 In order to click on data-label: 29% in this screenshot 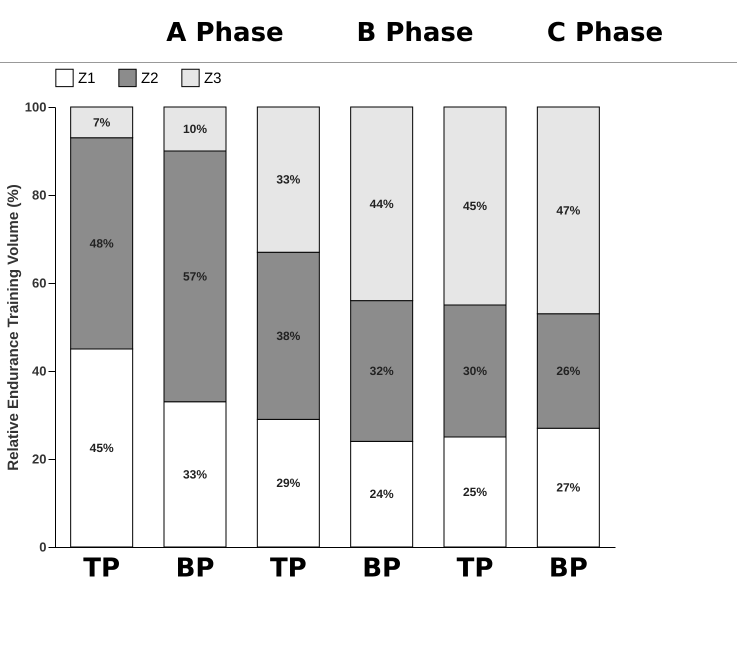, I will do `click(288, 483)`.